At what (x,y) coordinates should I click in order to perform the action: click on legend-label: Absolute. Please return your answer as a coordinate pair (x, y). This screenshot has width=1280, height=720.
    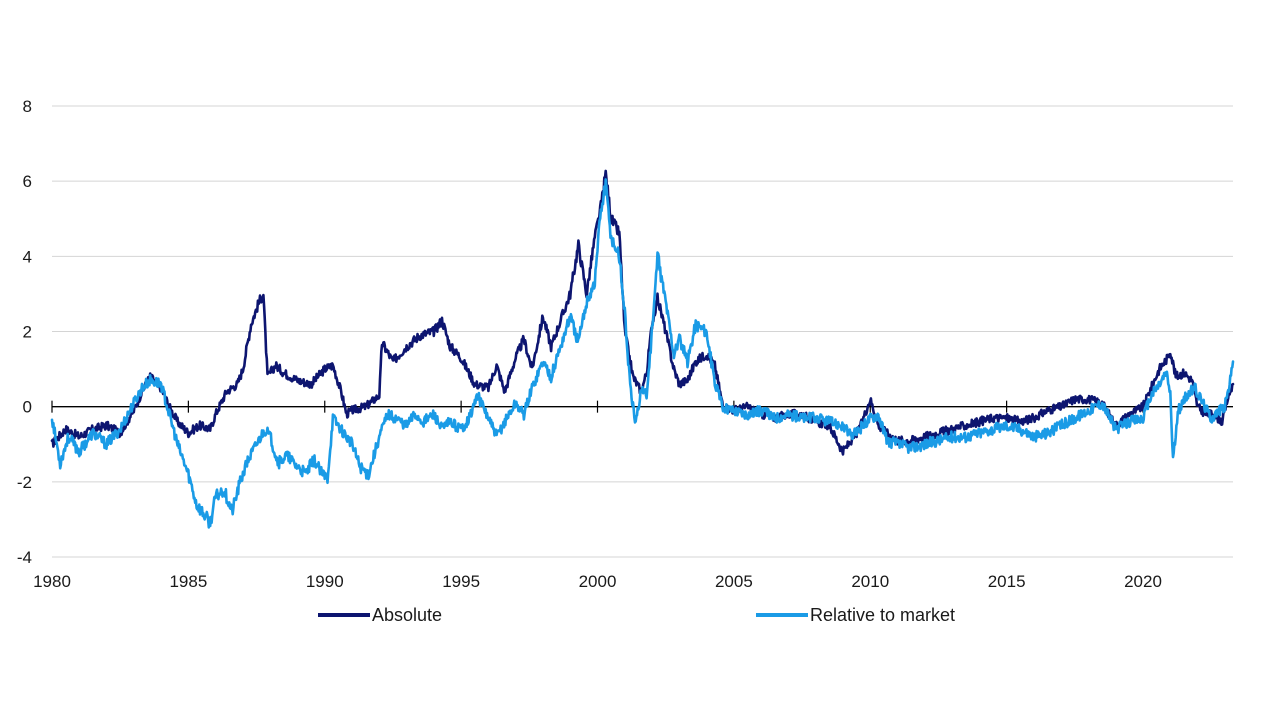
    Looking at the image, I should click on (407, 615).